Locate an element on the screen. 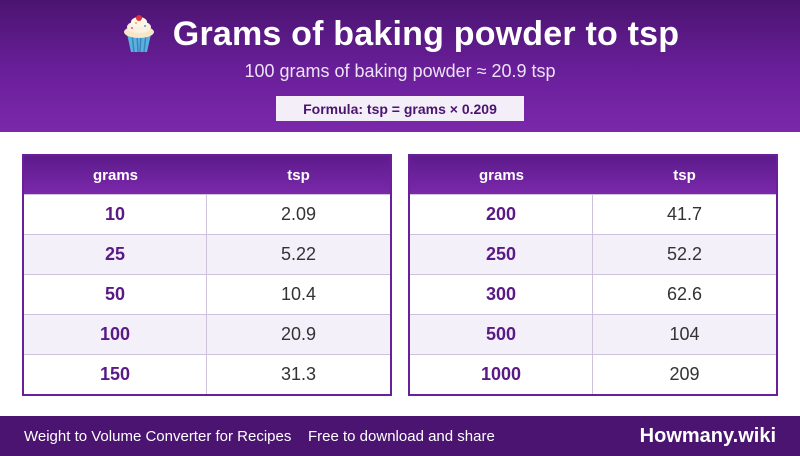 This screenshot has height=456, width=800. grams-cell: 500 is located at coordinates (501, 334).